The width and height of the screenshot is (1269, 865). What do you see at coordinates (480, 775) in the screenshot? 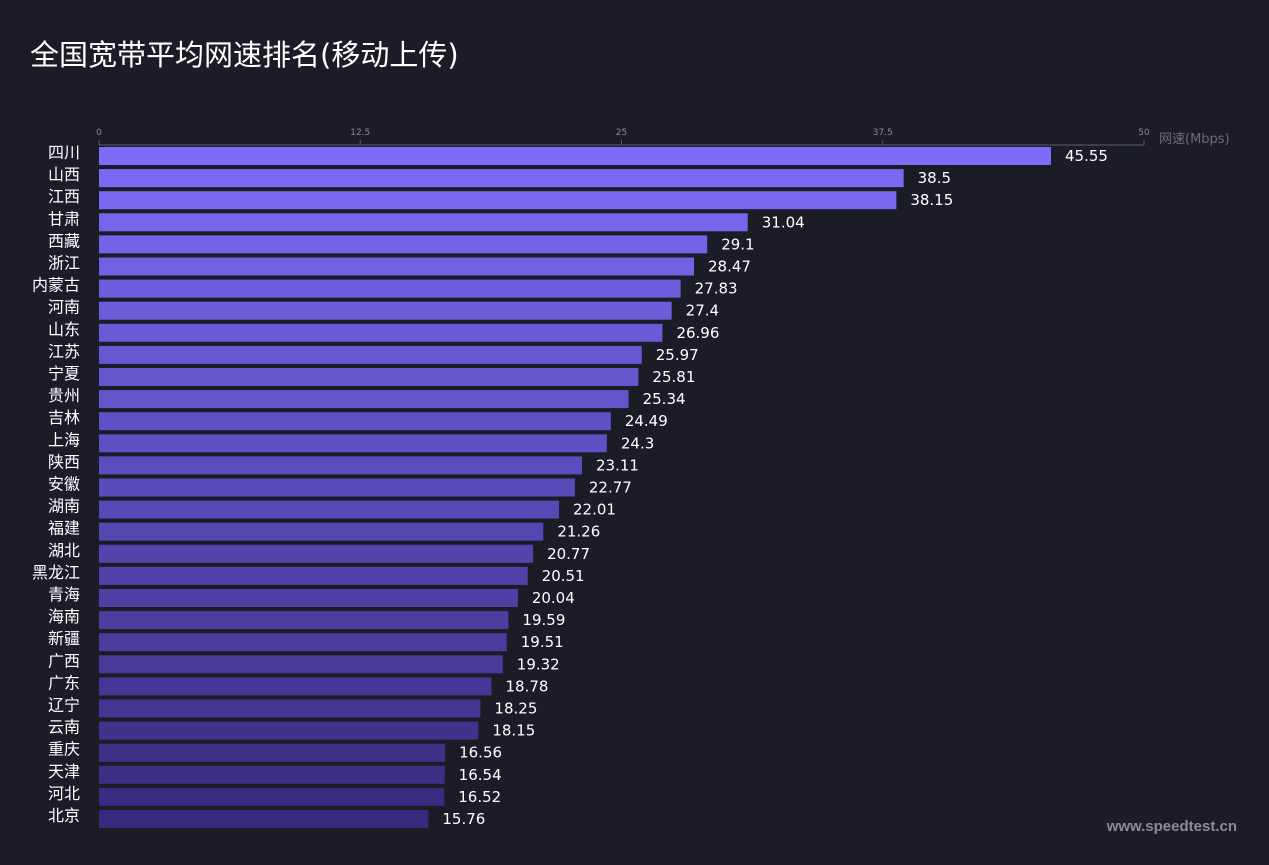
I see `value-label: 16.54` at bounding box center [480, 775].